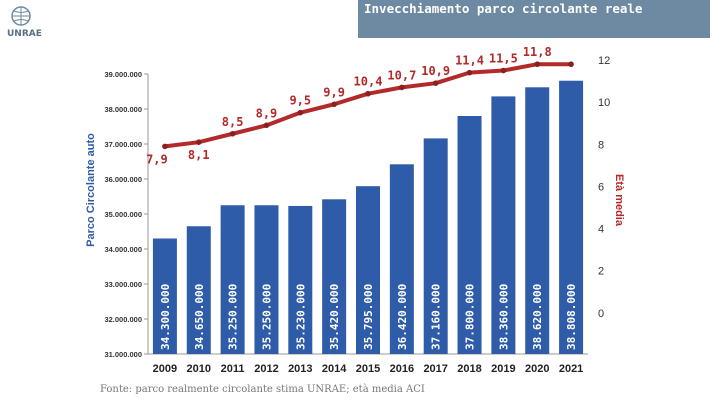  What do you see at coordinates (401, 75) in the screenshot?
I see `age-data-label: 10,7` at bounding box center [401, 75].